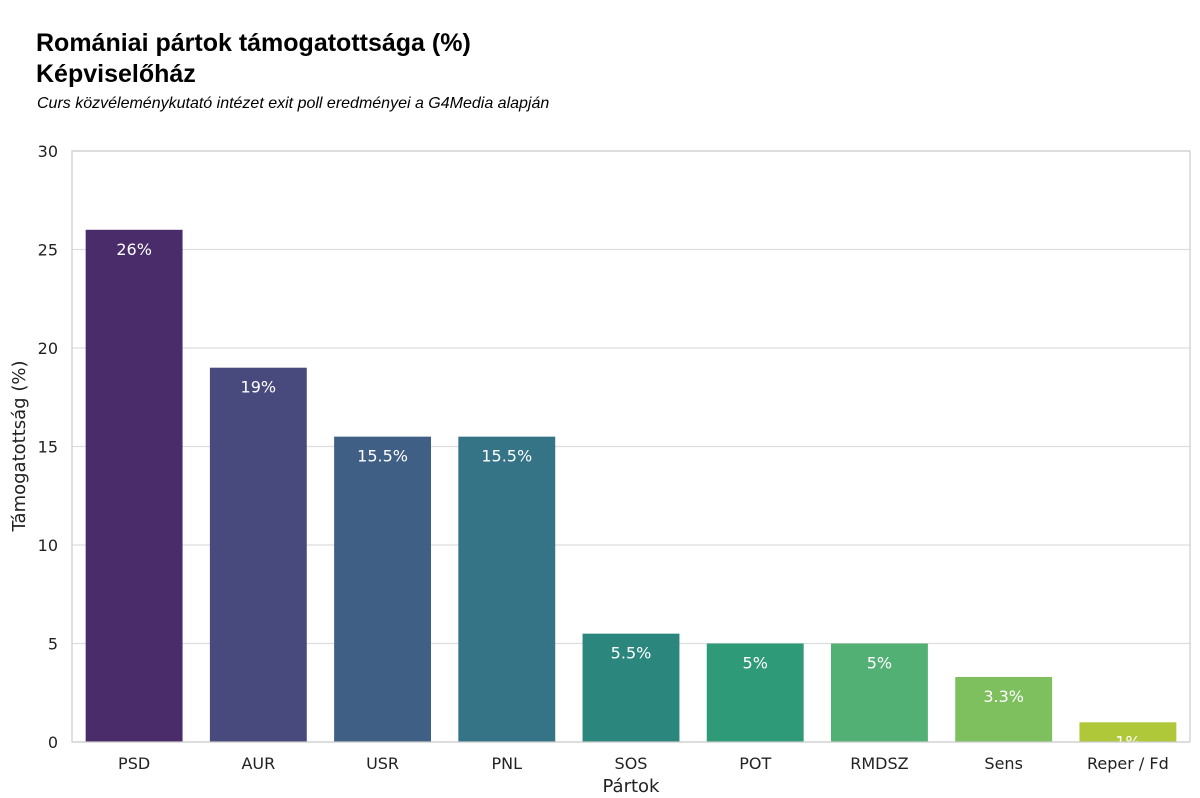 The height and width of the screenshot is (798, 1200). What do you see at coordinates (632, 786) in the screenshot?
I see `x-axis-label: Pártok` at bounding box center [632, 786].